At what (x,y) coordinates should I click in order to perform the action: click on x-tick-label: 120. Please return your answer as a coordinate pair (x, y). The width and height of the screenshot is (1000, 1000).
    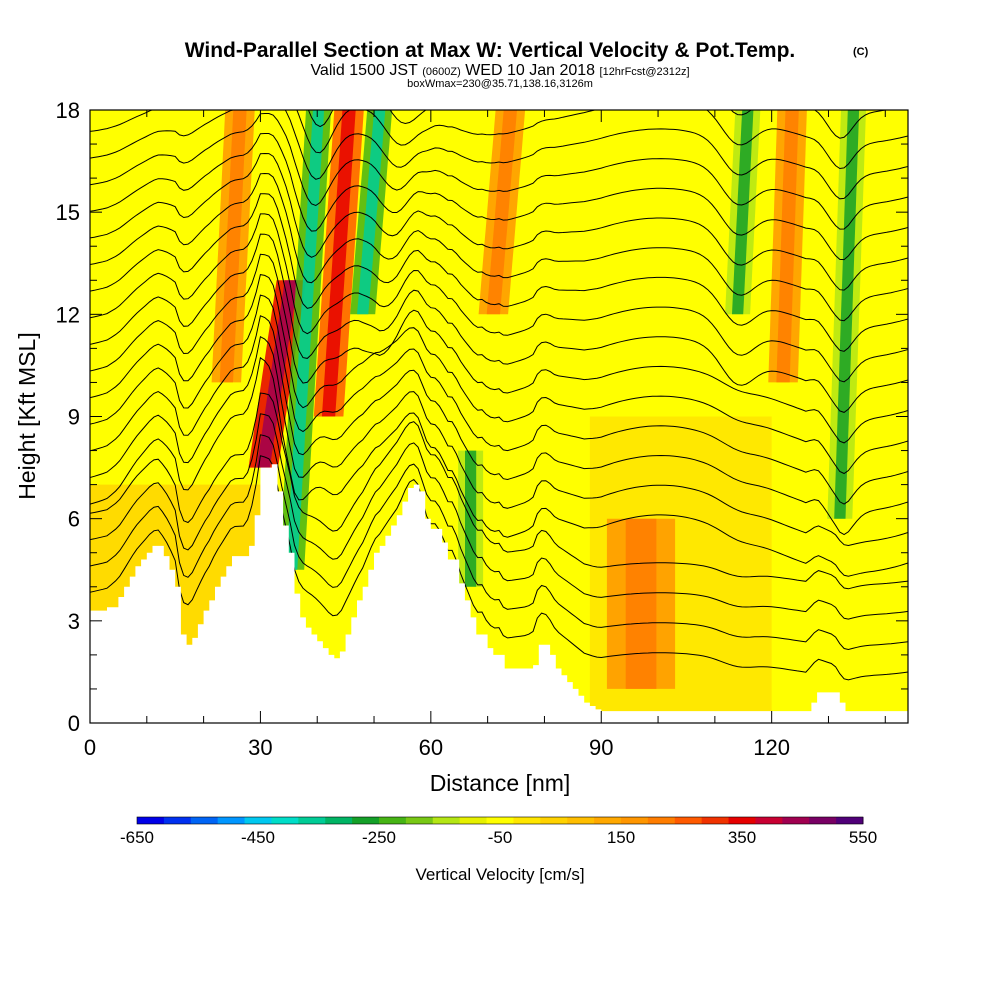
    Looking at the image, I should click on (771, 747).